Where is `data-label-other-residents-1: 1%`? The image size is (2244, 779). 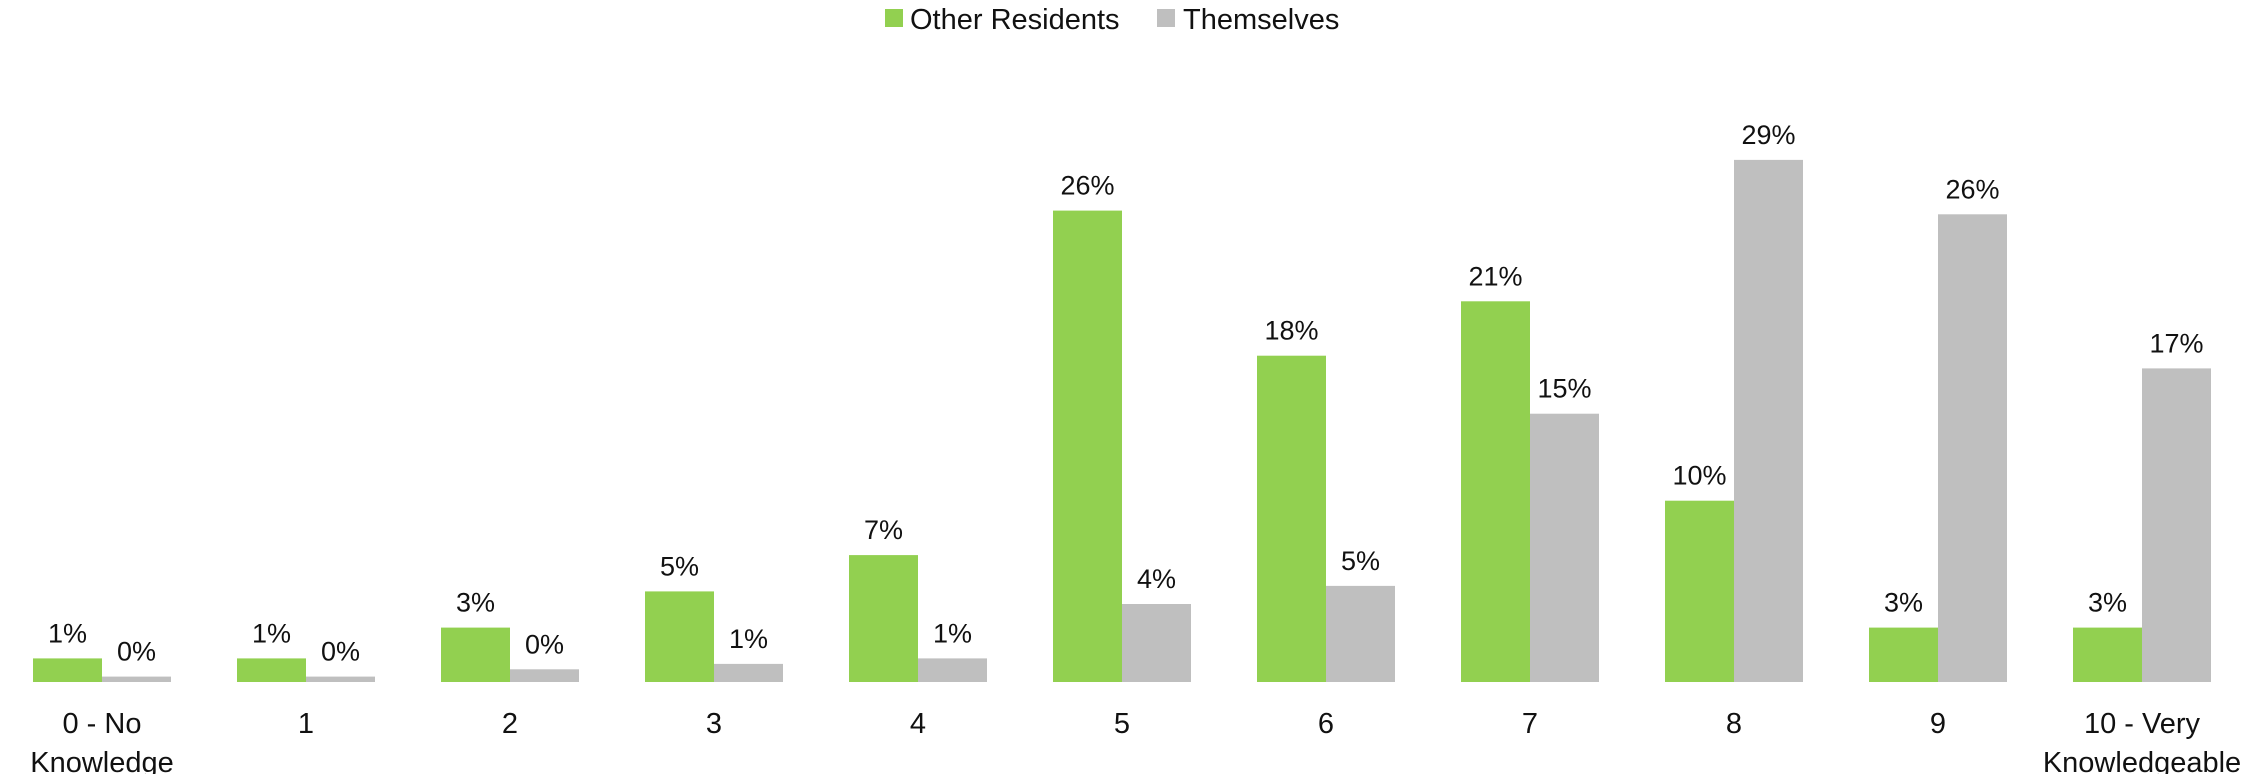 data-label-other-residents-1: 1% is located at coordinates (271, 633).